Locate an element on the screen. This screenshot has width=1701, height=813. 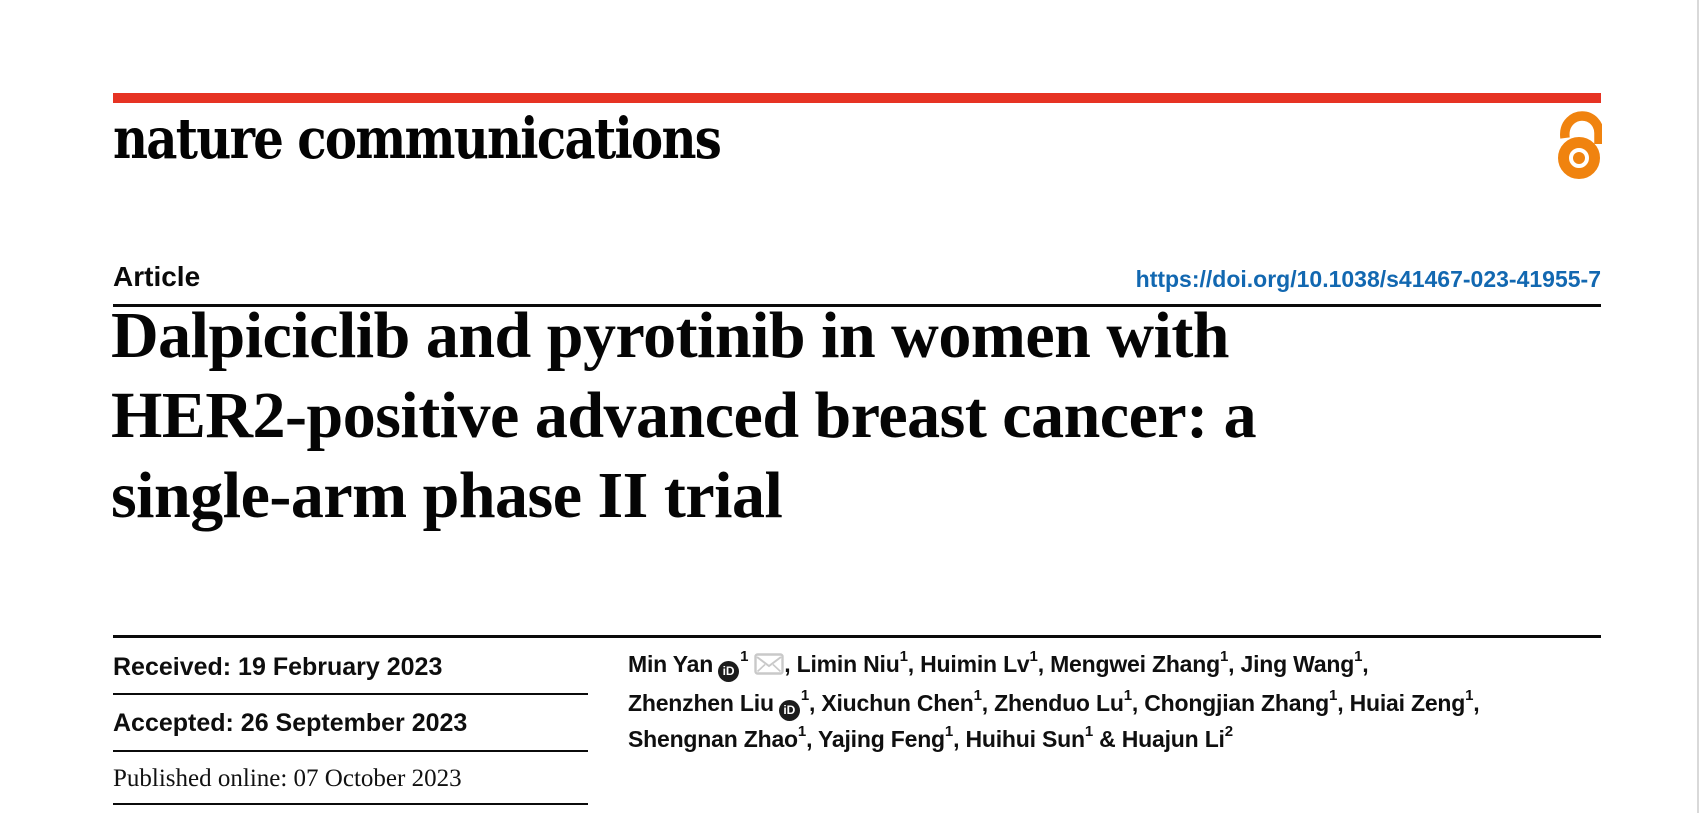
article-divider is located at coordinates (857, 305).